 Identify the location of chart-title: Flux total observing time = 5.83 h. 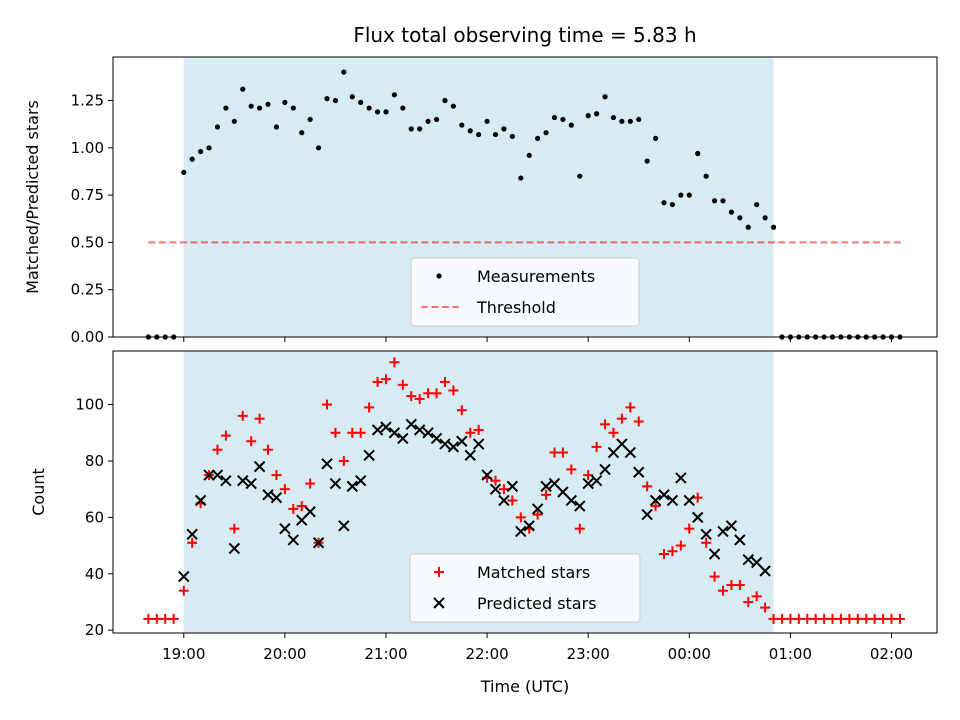
(524, 35).